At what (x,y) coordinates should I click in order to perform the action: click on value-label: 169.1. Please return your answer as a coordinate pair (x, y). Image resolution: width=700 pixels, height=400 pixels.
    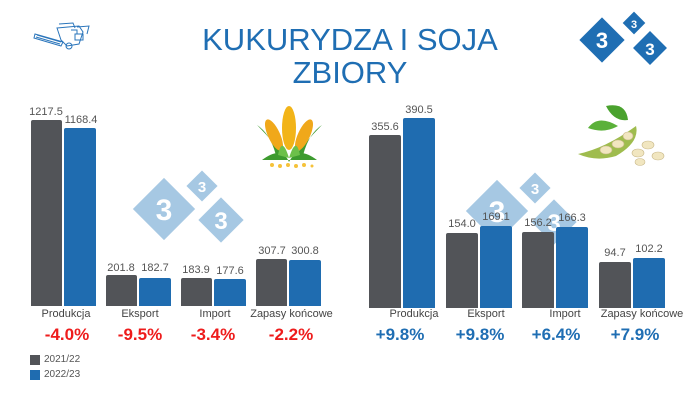
    Looking at the image, I should click on (496, 217).